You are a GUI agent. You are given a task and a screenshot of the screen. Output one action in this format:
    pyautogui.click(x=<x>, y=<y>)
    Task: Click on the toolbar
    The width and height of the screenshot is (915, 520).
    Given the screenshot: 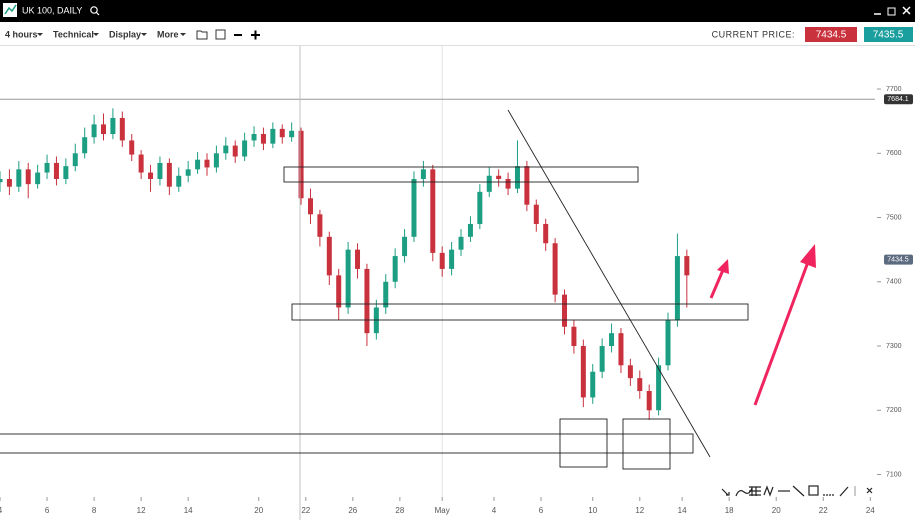 What is the action you would take?
    pyautogui.click(x=457, y=34)
    